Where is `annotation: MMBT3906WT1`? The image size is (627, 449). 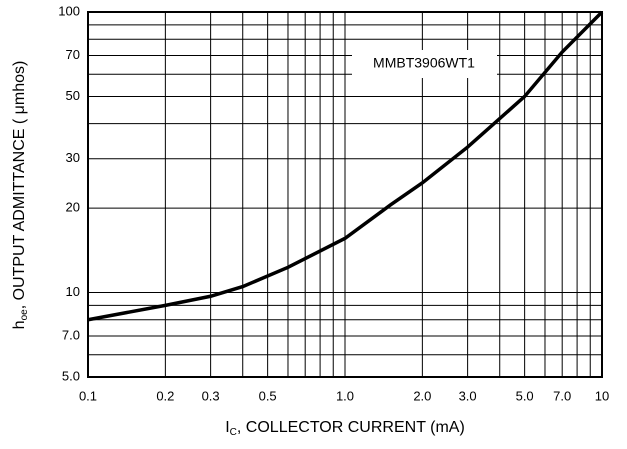
annotation: MMBT3906WT1 is located at coordinates (424, 63).